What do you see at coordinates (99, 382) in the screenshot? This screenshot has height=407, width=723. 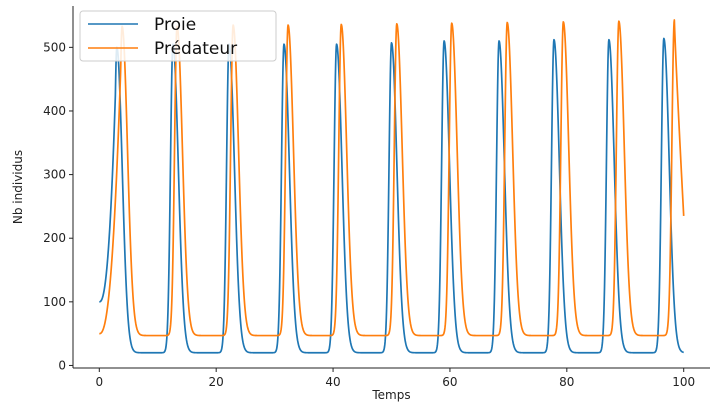 I see `x-tick-label: 0` at bounding box center [99, 382].